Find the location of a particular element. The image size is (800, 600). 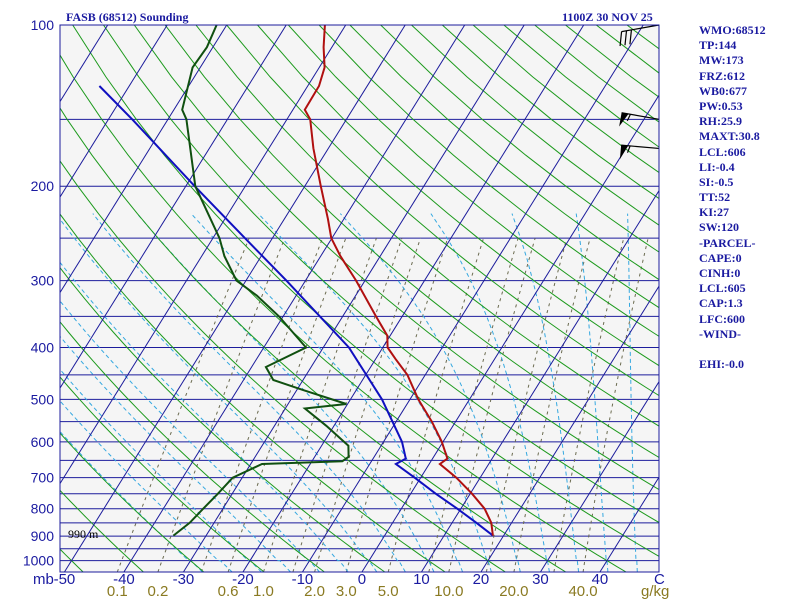

index-item: -PARCEL- is located at coordinates (727, 242).